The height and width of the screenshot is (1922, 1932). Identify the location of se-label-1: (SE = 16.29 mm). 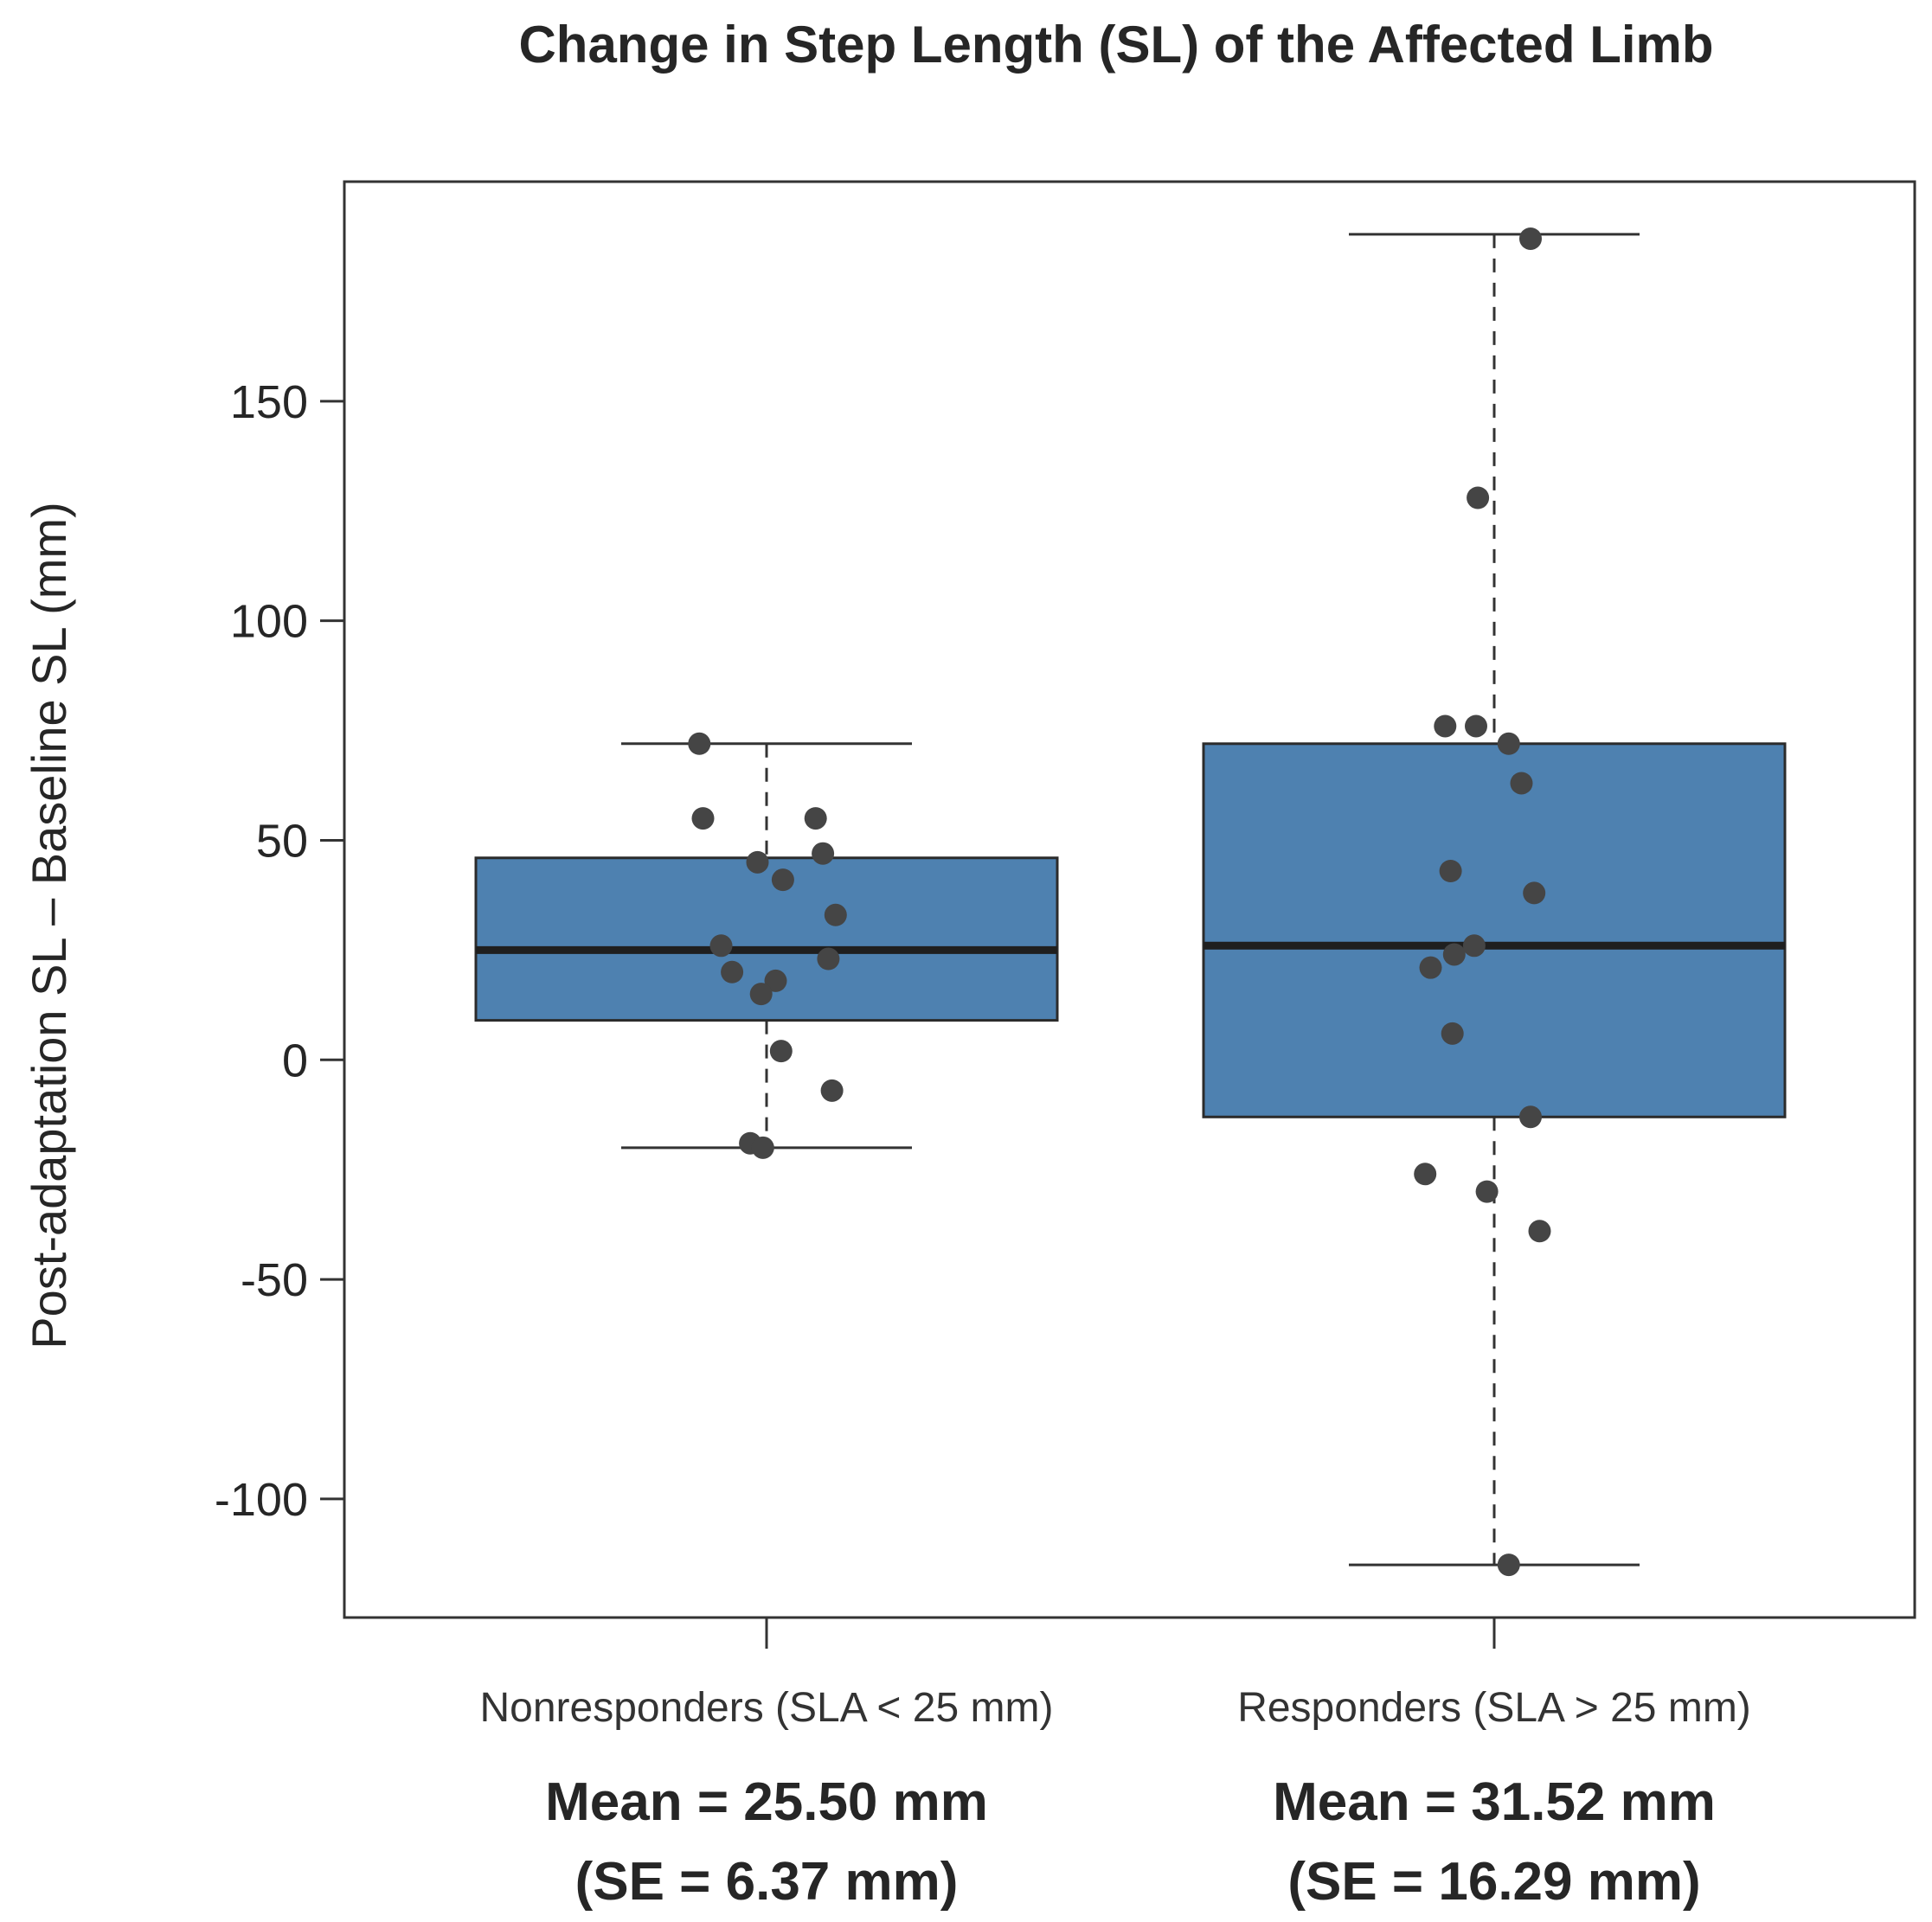
(1493, 1882).